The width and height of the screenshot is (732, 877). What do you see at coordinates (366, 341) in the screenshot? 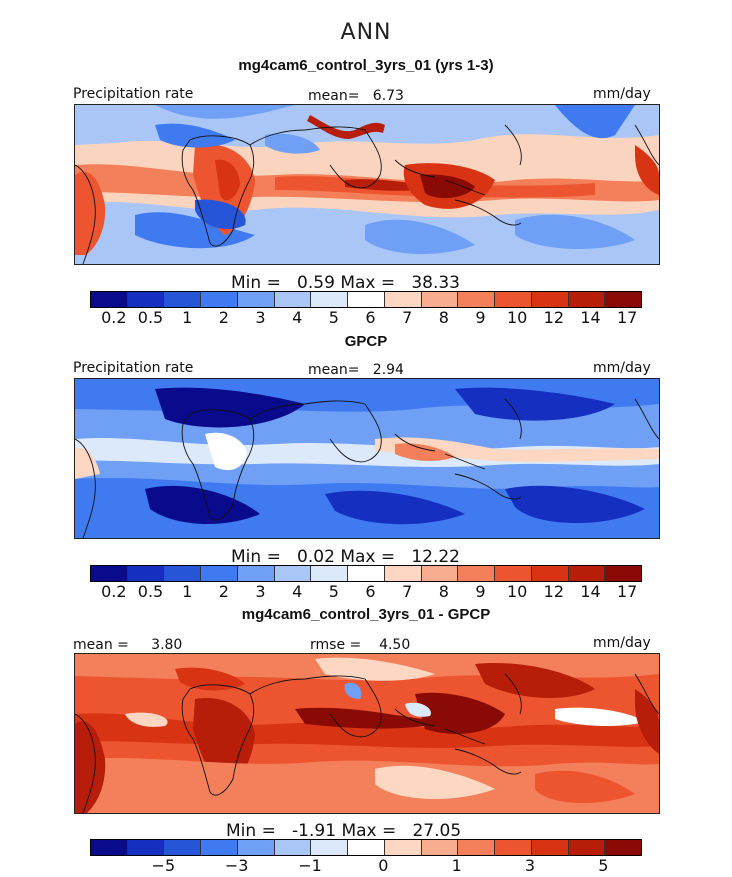
I see `panel2-title: GPCP` at bounding box center [366, 341].